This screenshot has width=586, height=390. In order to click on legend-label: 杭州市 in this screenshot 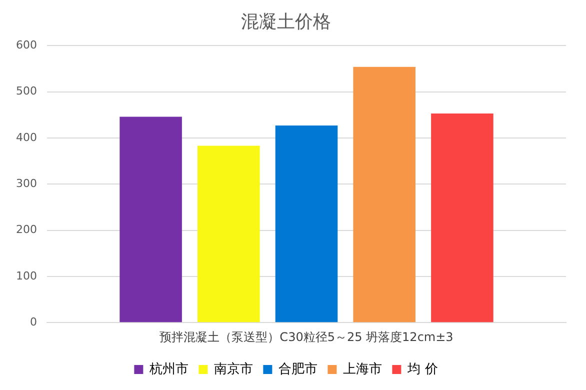, I will do `click(168, 369)`.